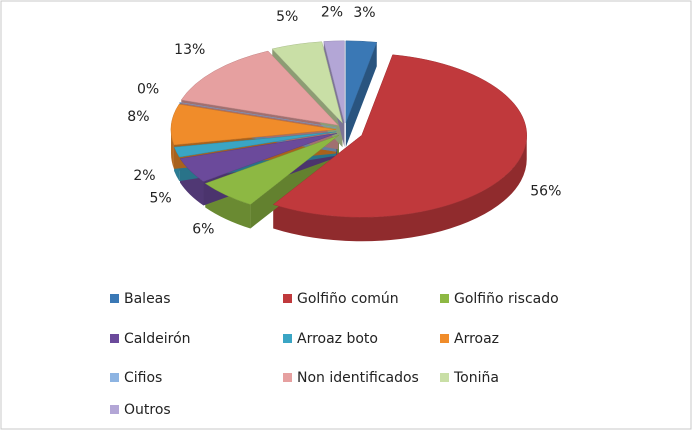  I want to click on legend-label: Arroaz, so click(476, 339).